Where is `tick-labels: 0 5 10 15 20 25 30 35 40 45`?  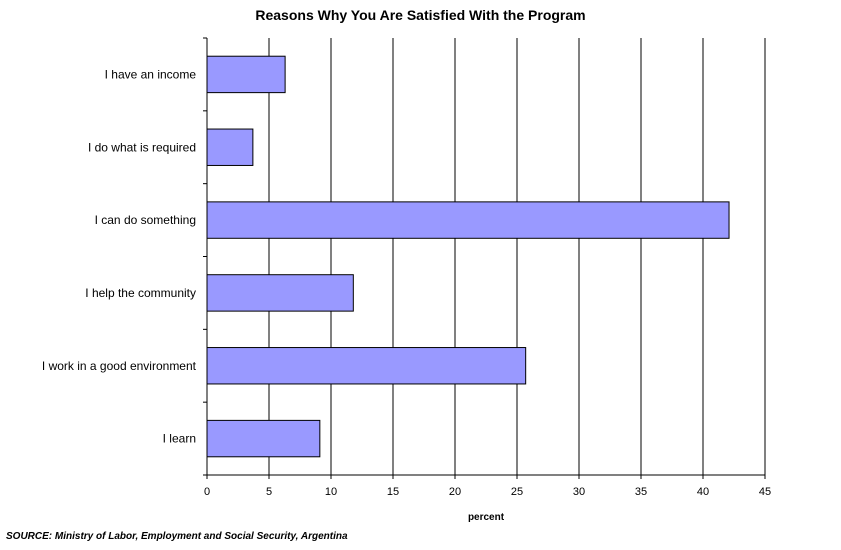
tick-labels: 0 5 10 15 20 25 30 35 40 45 is located at coordinates (487, 492).